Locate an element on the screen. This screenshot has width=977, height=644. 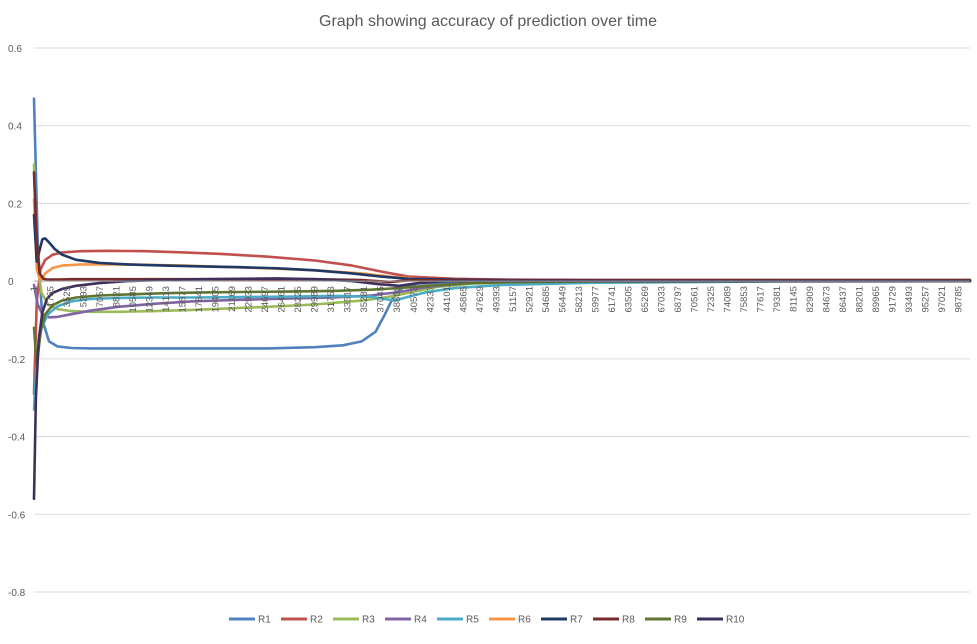
x-tick-label: 95257 is located at coordinates (926, 299).